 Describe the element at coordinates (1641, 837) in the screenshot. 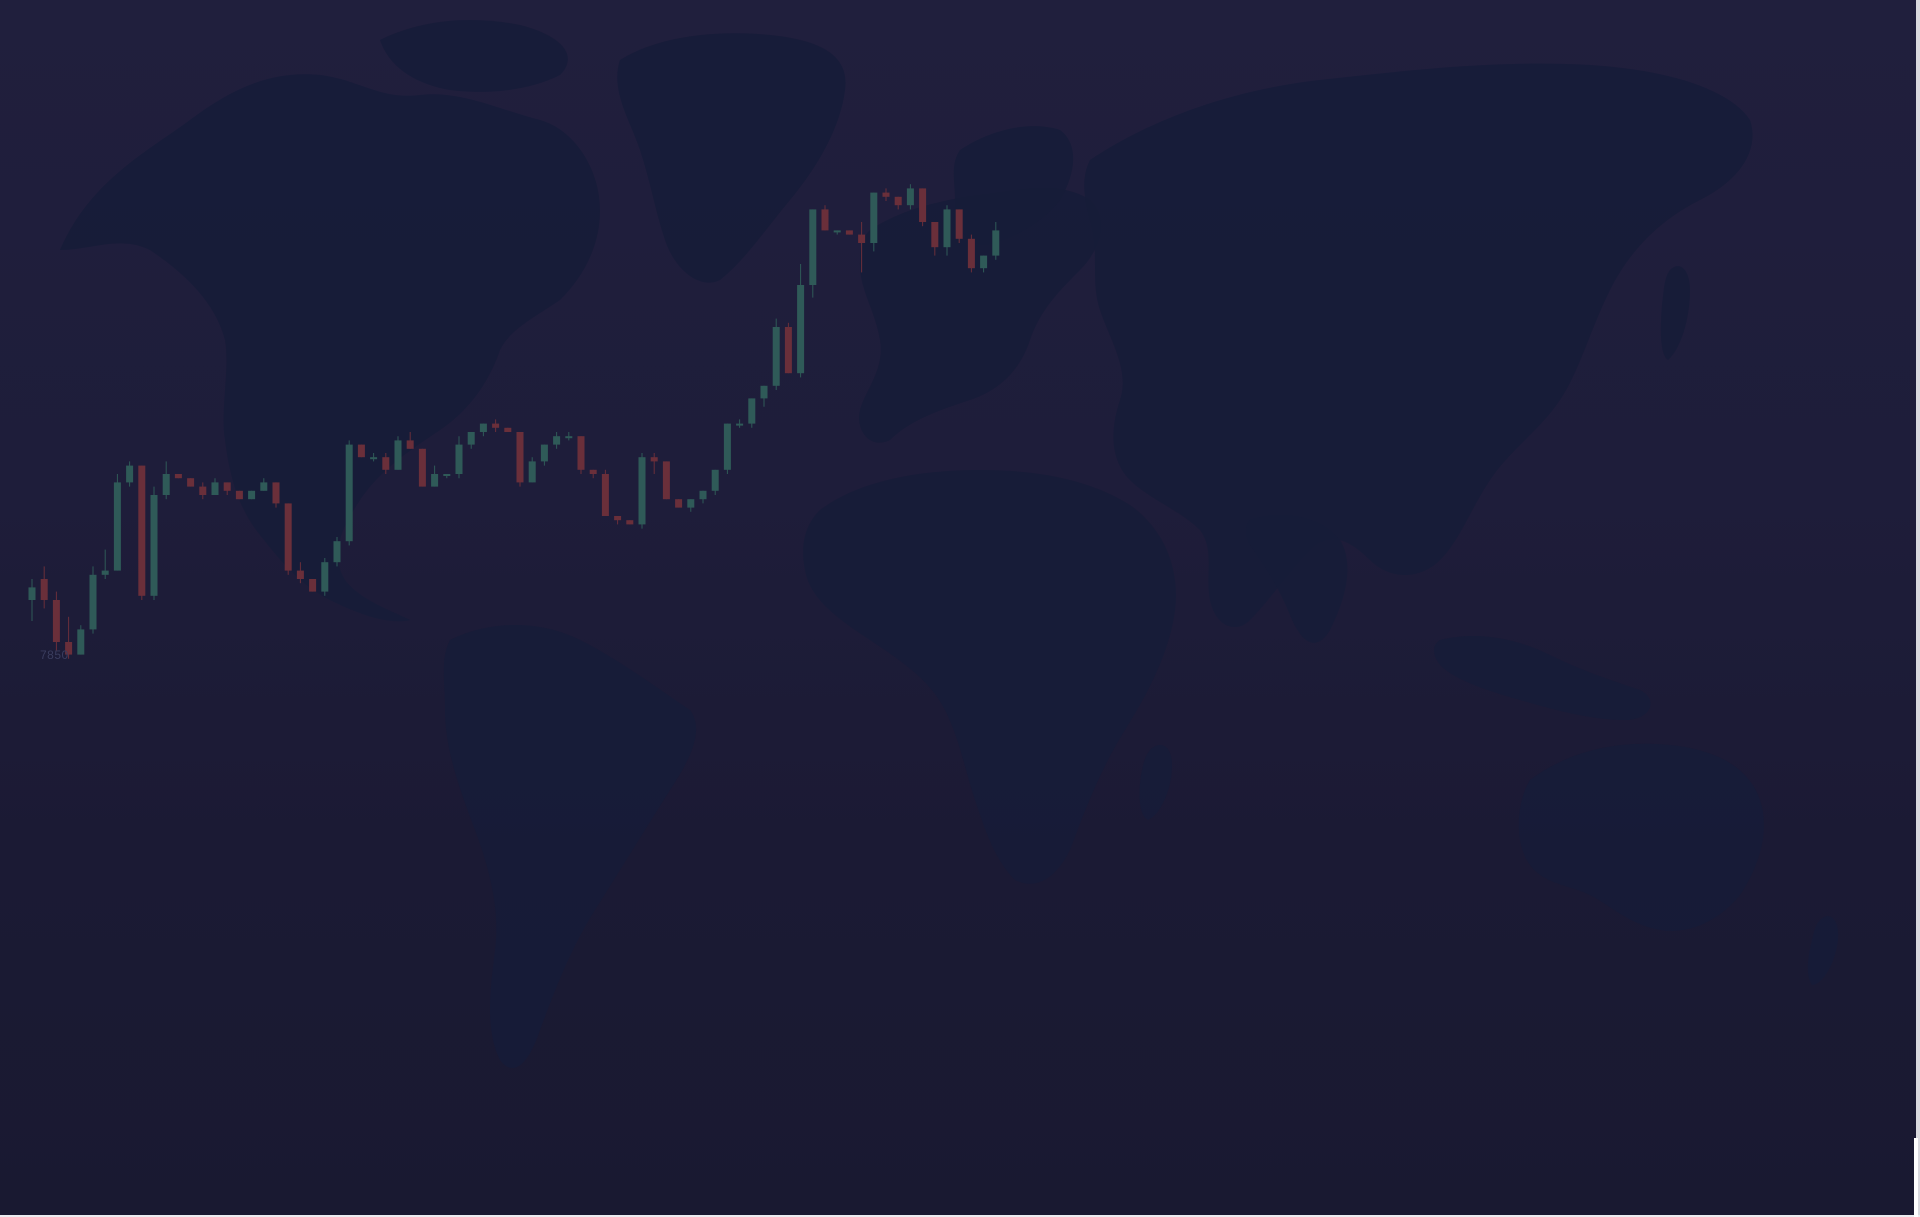

I see `australia-landmass` at that location.